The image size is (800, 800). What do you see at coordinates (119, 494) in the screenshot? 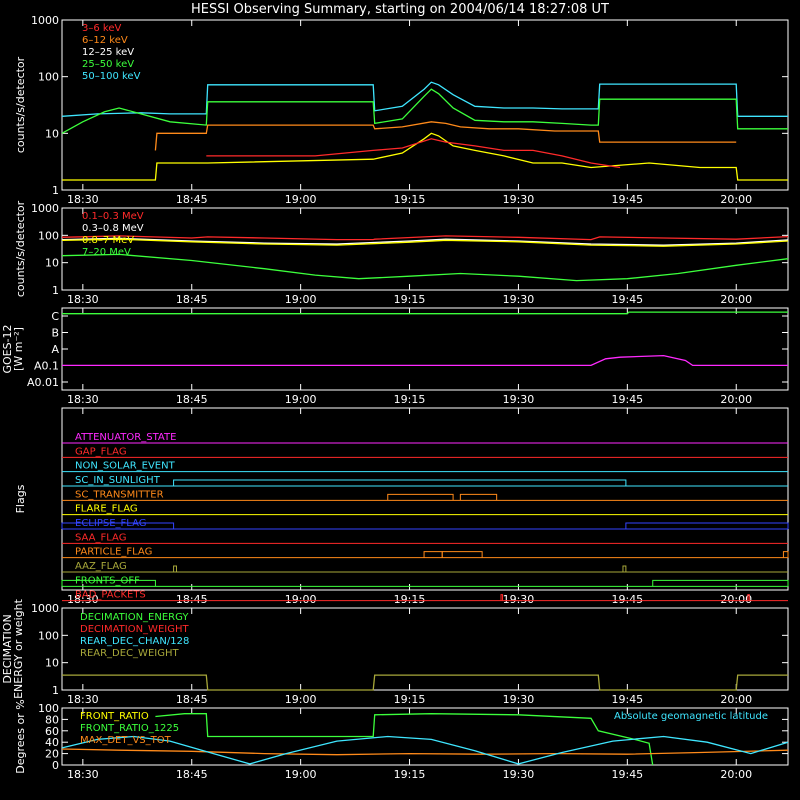
I see `flag-label: SC_TRANSMITTER` at bounding box center [119, 494].